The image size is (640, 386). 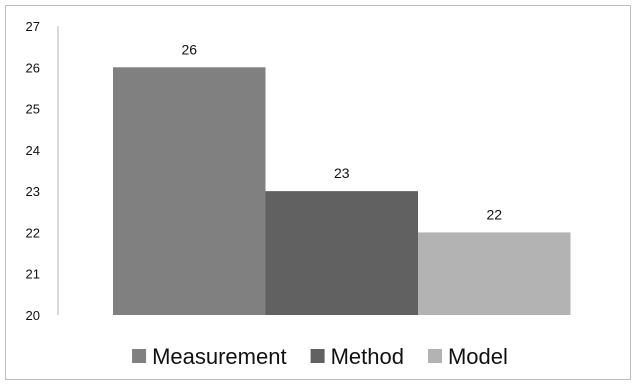 I want to click on legend-swatch-measurement, so click(x=139, y=356).